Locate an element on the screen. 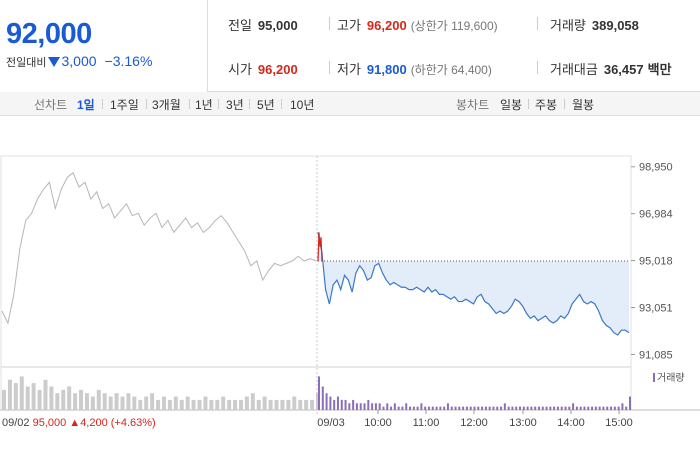 The width and height of the screenshot is (700, 450). change-label: 전일대비 is located at coordinates (26, 63).